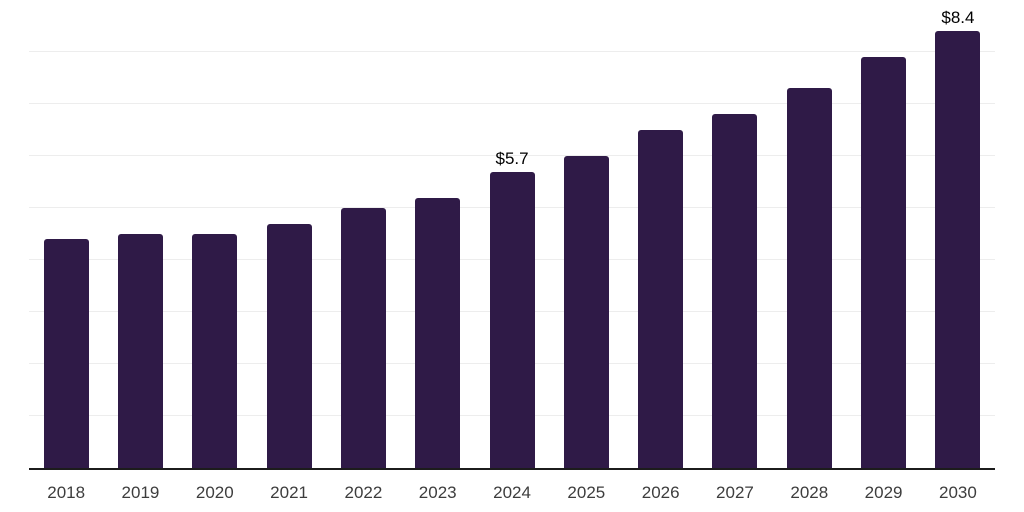 The height and width of the screenshot is (512, 1024). What do you see at coordinates (289, 345) in the screenshot?
I see `bar-2021` at bounding box center [289, 345].